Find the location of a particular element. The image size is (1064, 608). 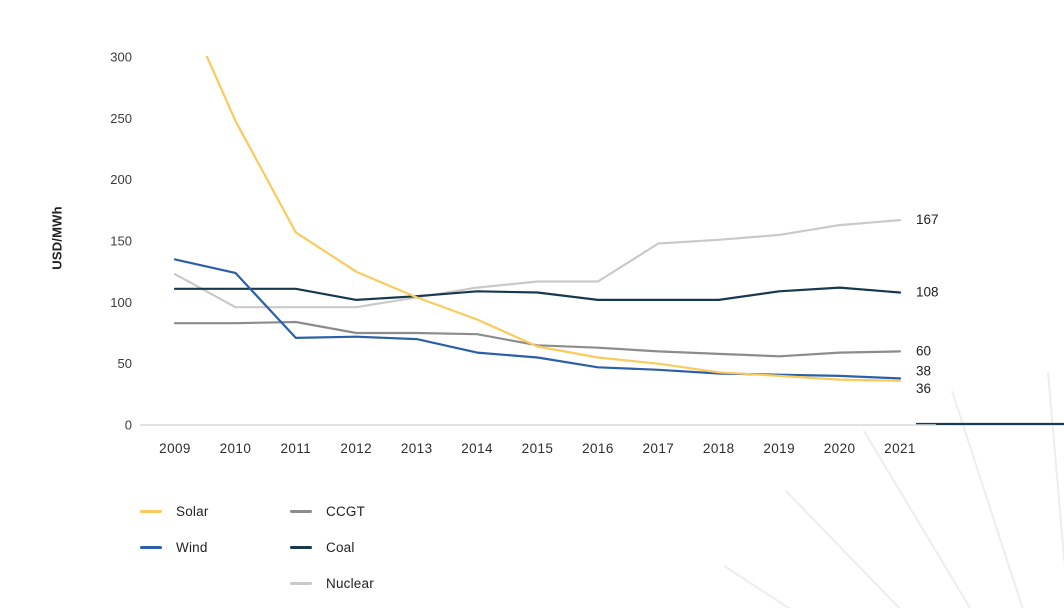

legend-item-nuclear: Nuclear is located at coordinates (332, 583).